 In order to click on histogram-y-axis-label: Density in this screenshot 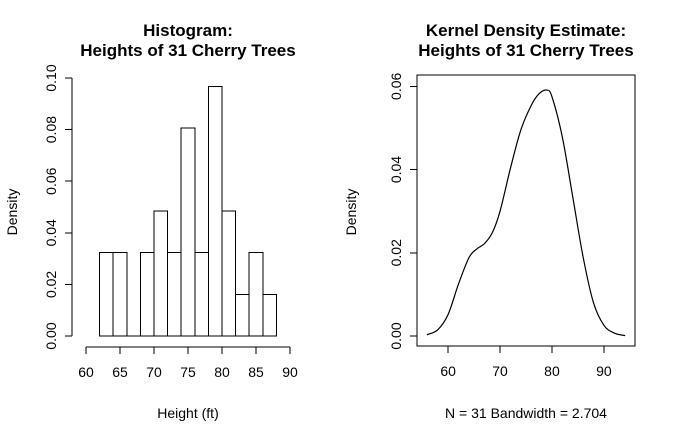, I will do `click(12, 212)`.